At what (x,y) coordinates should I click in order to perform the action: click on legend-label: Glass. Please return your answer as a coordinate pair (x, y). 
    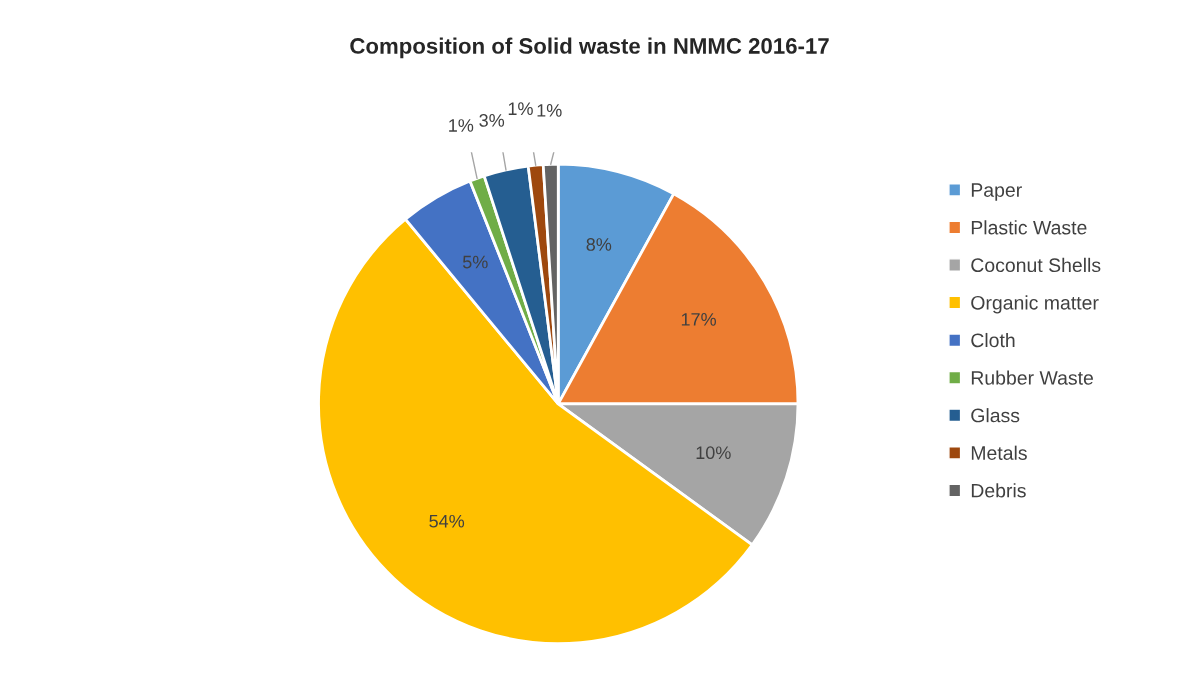
    Looking at the image, I should click on (995, 415).